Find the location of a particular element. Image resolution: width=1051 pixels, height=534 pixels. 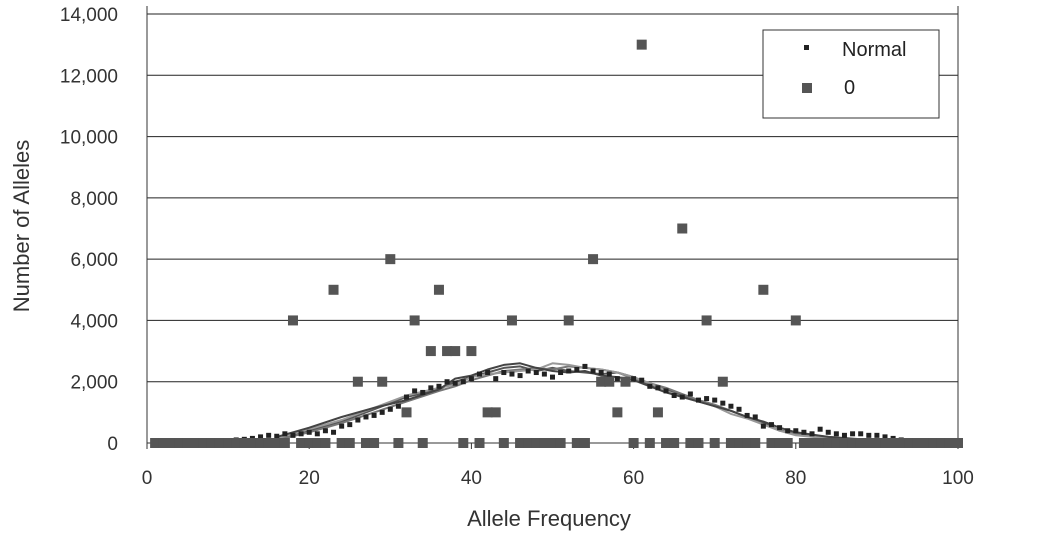

legend-marker-zero is located at coordinates (807, 88).